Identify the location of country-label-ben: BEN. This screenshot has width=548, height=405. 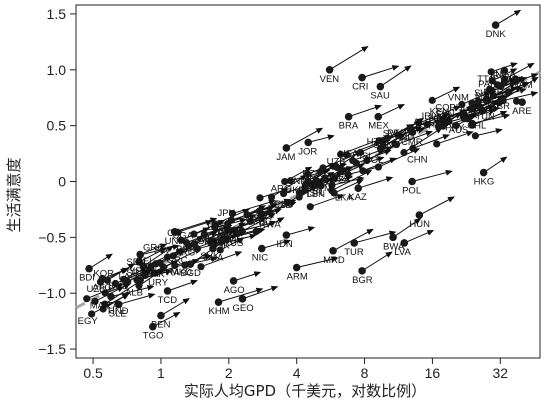
(161, 325).